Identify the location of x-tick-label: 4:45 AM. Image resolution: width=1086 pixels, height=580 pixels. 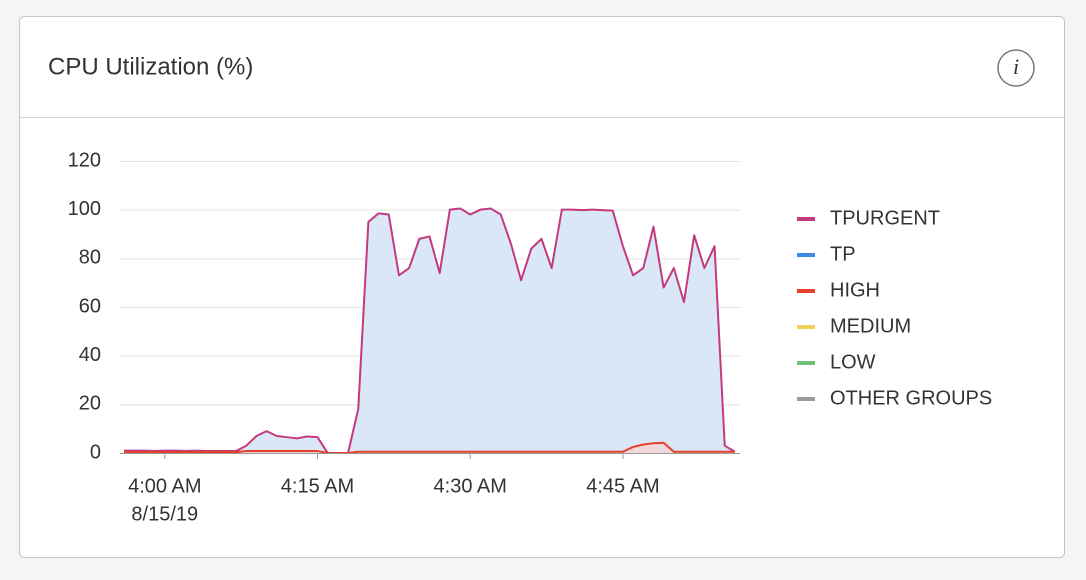
(622, 486).